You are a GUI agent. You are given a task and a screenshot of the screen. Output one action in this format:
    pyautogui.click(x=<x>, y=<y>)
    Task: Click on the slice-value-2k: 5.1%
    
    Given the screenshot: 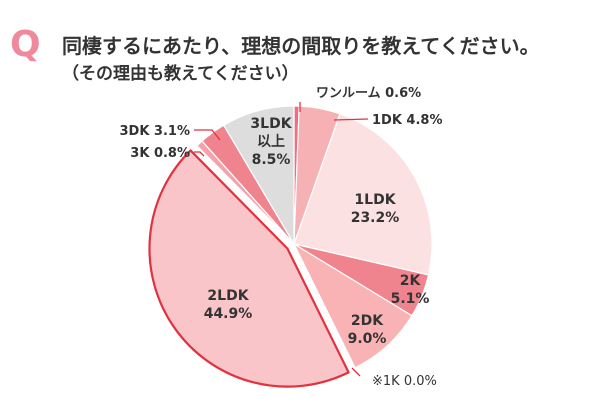 What is the action you would take?
    pyautogui.click(x=410, y=299)
    